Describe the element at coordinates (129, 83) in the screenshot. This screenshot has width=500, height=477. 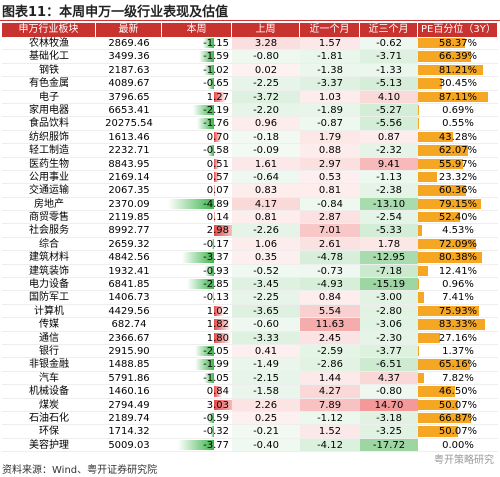
I see `table-cell: 4089.67` at that location.